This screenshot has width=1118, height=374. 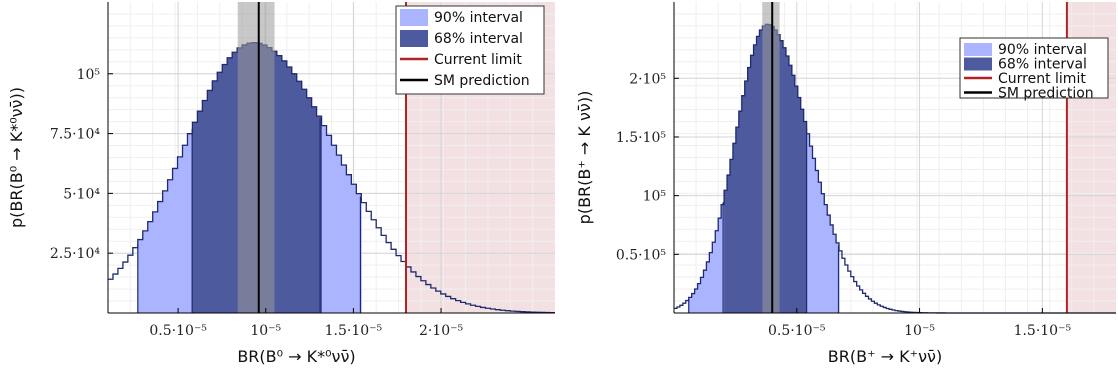 I want to click on y-tick-label: 5·10⁴, so click(x=81, y=194).